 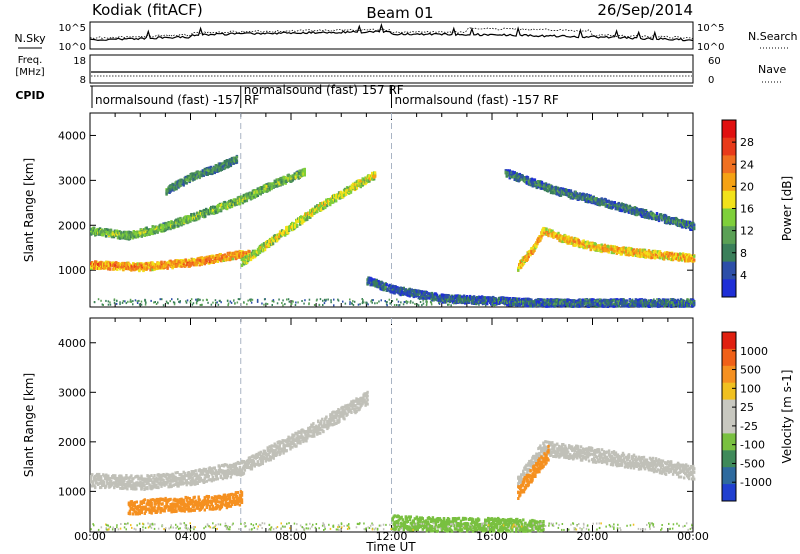 I want to click on nave-label: Nave, so click(x=772, y=69).